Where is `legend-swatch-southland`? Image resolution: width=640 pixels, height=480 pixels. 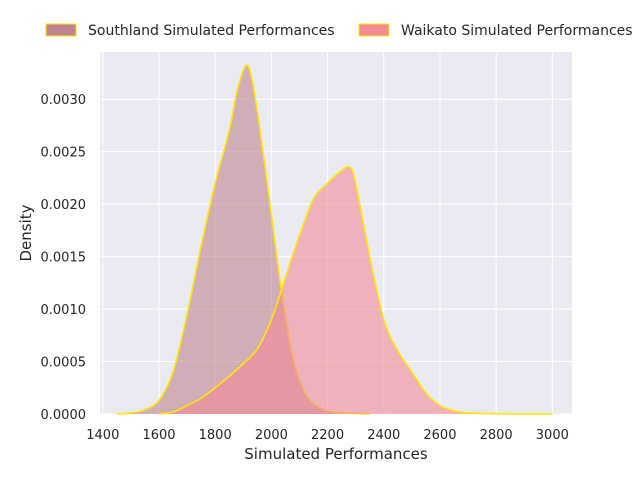
legend-swatch-southland is located at coordinates (61, 30).